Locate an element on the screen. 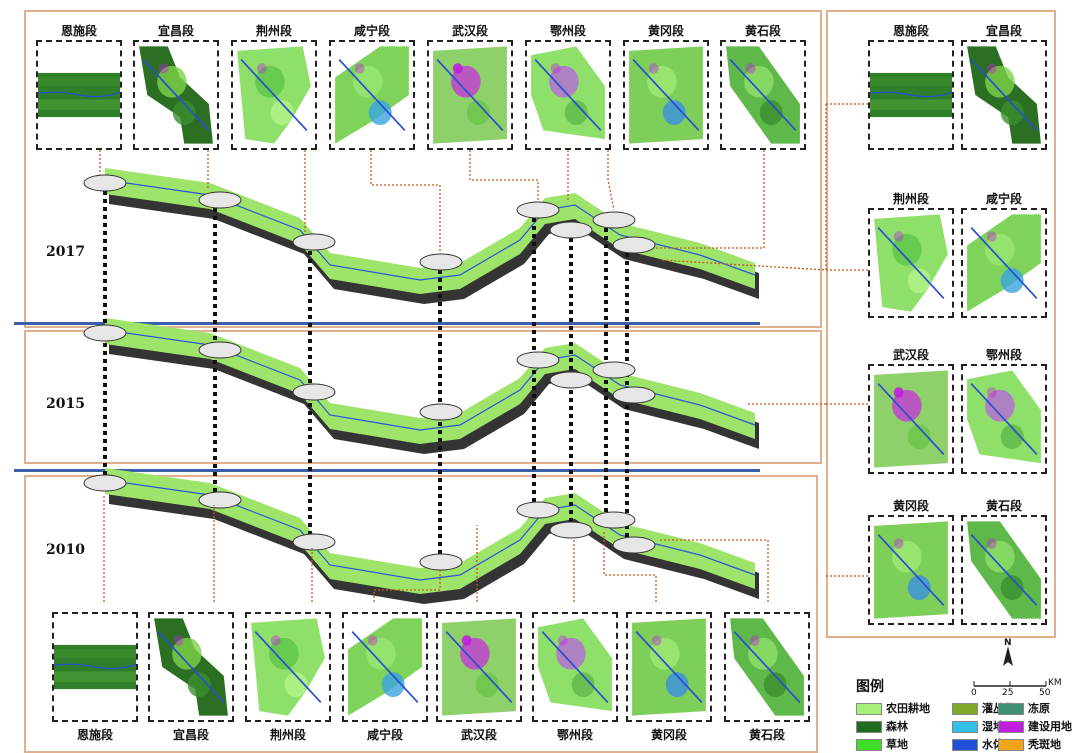 The image size is (1080, 753). seg-2015-4-label: 咸宁段 is located at coordinates (1003, 199).